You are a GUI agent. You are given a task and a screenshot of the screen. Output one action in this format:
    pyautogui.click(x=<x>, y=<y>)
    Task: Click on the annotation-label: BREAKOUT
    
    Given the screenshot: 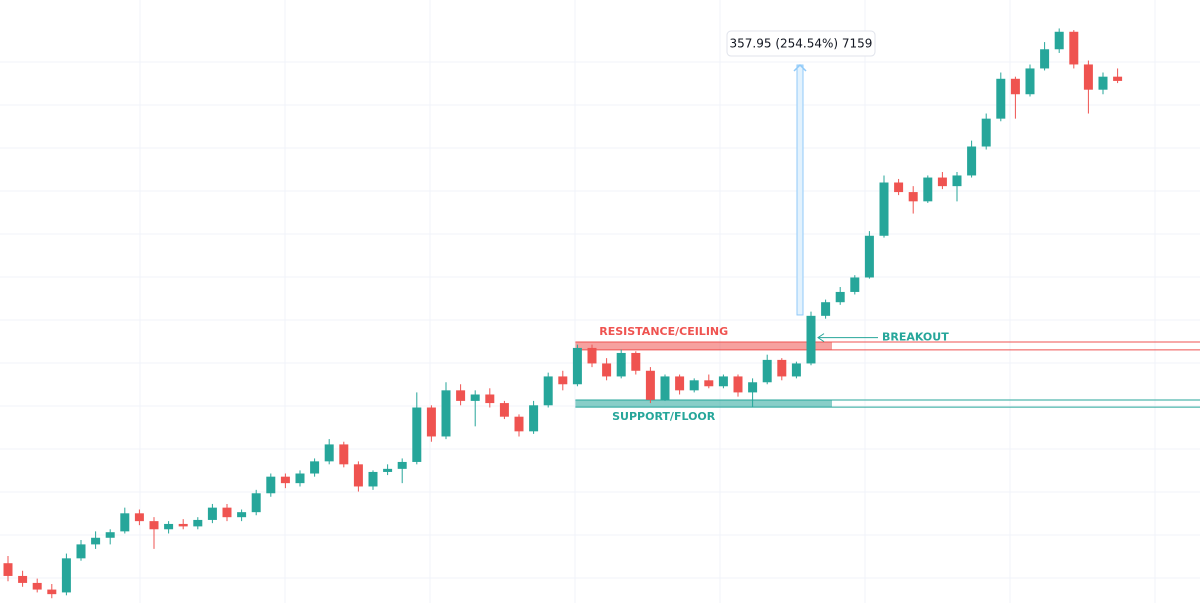 What is the action you would take?
    pyautogui.click(x=915, y=337)
    